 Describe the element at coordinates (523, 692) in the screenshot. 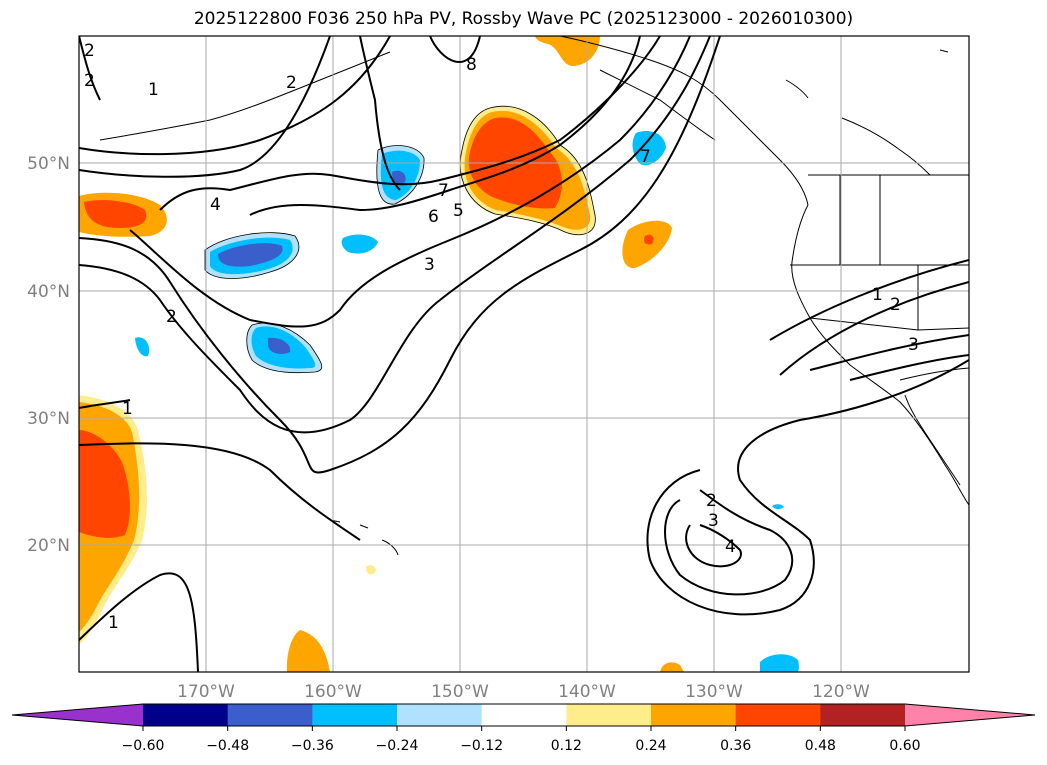

I see `longitude-labels: 170°W 160°W 150°W 140°W 130°W 120°W` at that location.